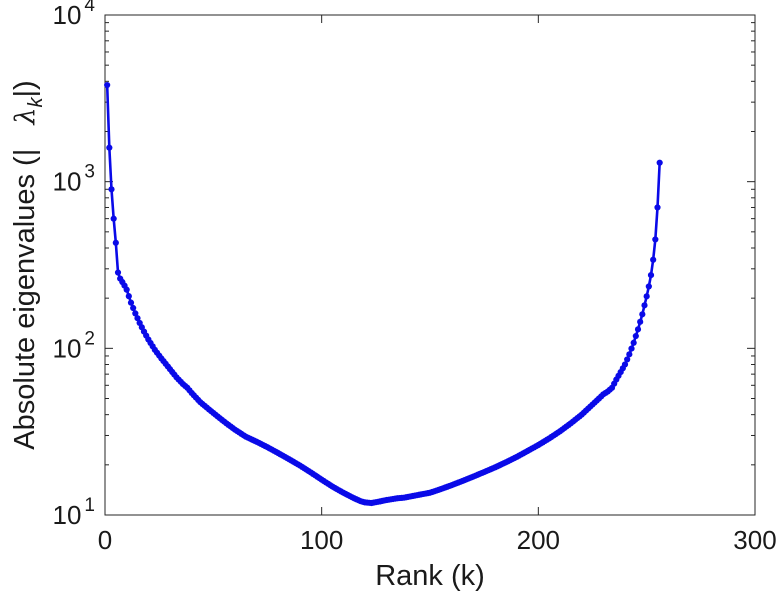 The height and width of the screenshot is (600, 783). I want to click on y-axis-label: Absolute eigenvalues (| λk|), so click(28, 264).